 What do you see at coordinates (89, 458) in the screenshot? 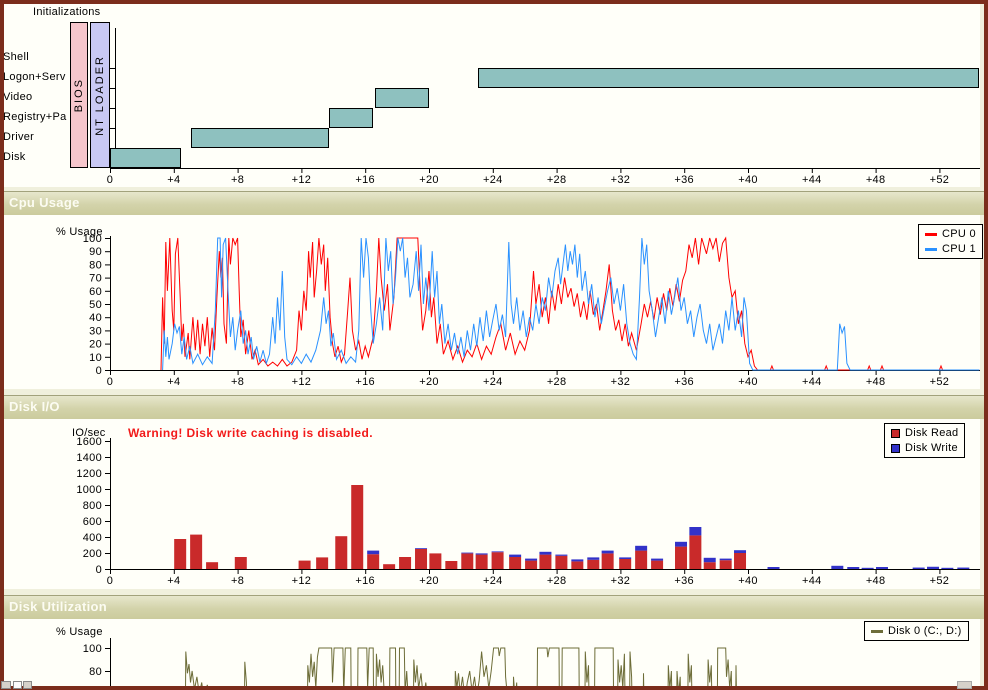
I see `tick-label: 1400` at bounding box center [89, 458].